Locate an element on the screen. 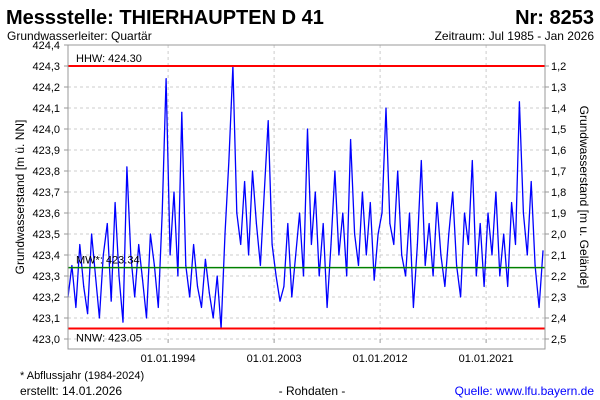 The image size is (600, 400). reference-label-mw: MW*: 423.34 is located at coordinates (108, 261).